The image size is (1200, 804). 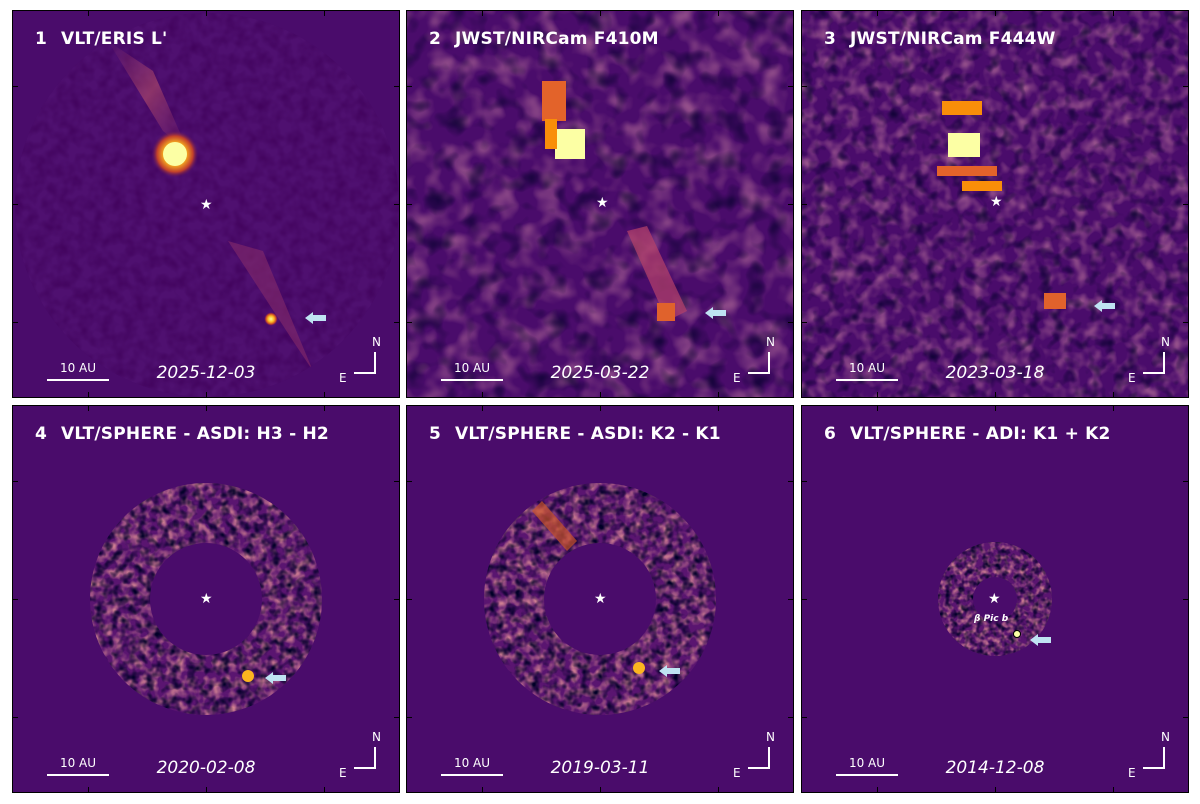 I want to click on planet-label: β Pic b, so click(x=991, y=619).